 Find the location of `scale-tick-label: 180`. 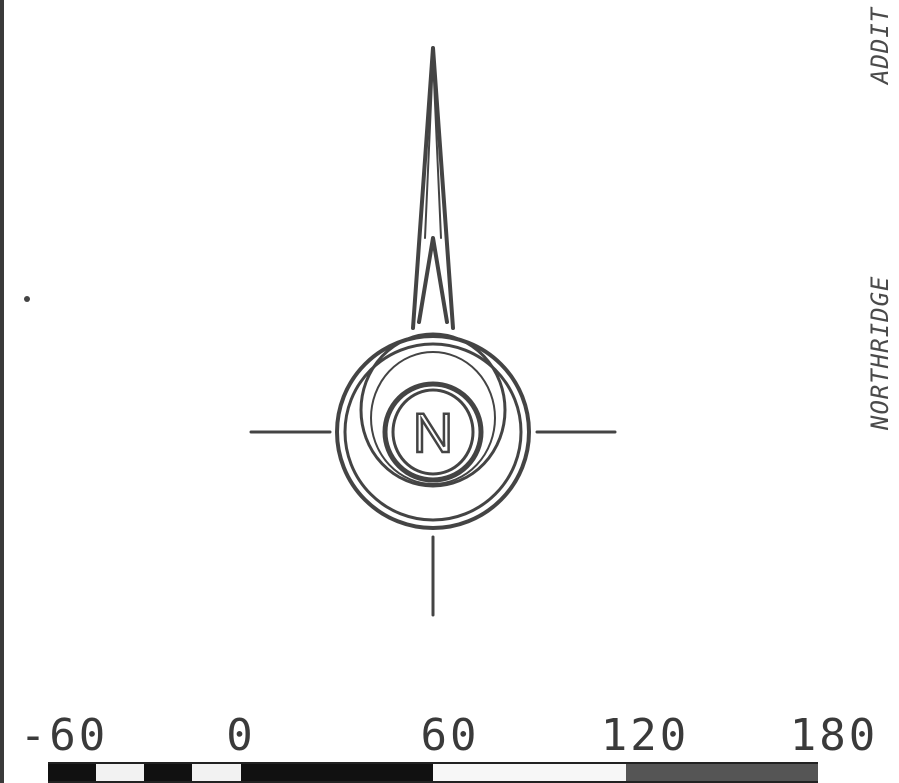

scale-tick-label: 180 is located at coordinates (834, 735).